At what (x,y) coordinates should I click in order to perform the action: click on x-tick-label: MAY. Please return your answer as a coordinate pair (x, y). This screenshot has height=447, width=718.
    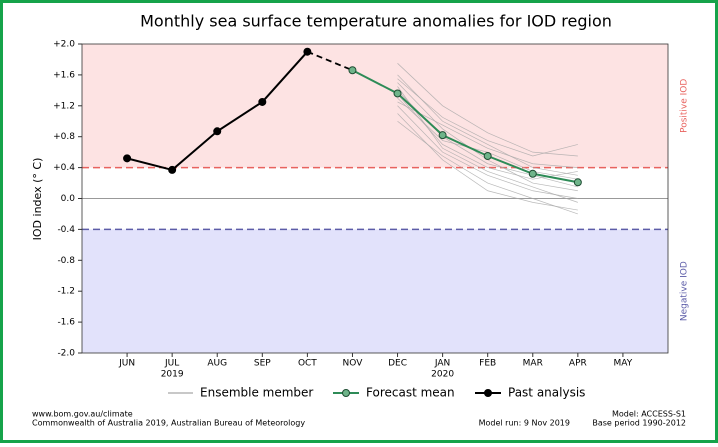
    Looking at the image, I should click on (623, 364).